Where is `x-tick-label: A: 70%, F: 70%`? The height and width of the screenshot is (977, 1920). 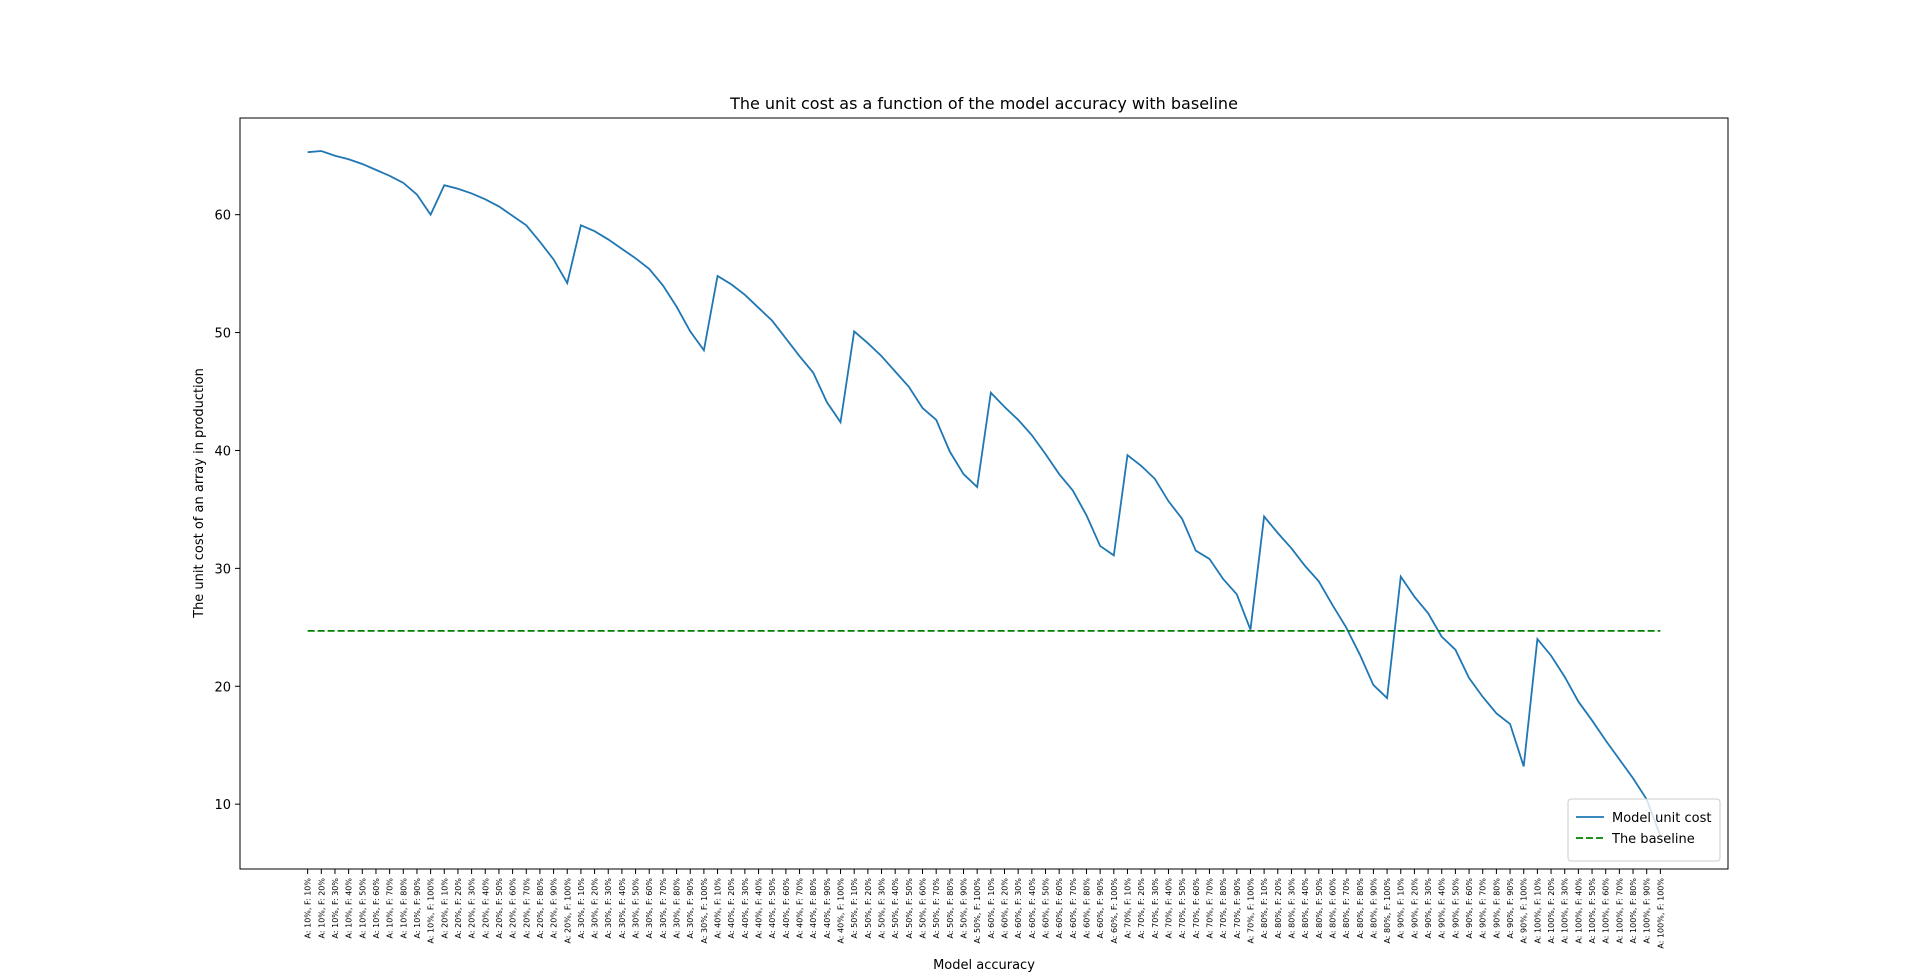
x-tick-label: A: 70%, F: 70% is located at coordinates (1209, 908).